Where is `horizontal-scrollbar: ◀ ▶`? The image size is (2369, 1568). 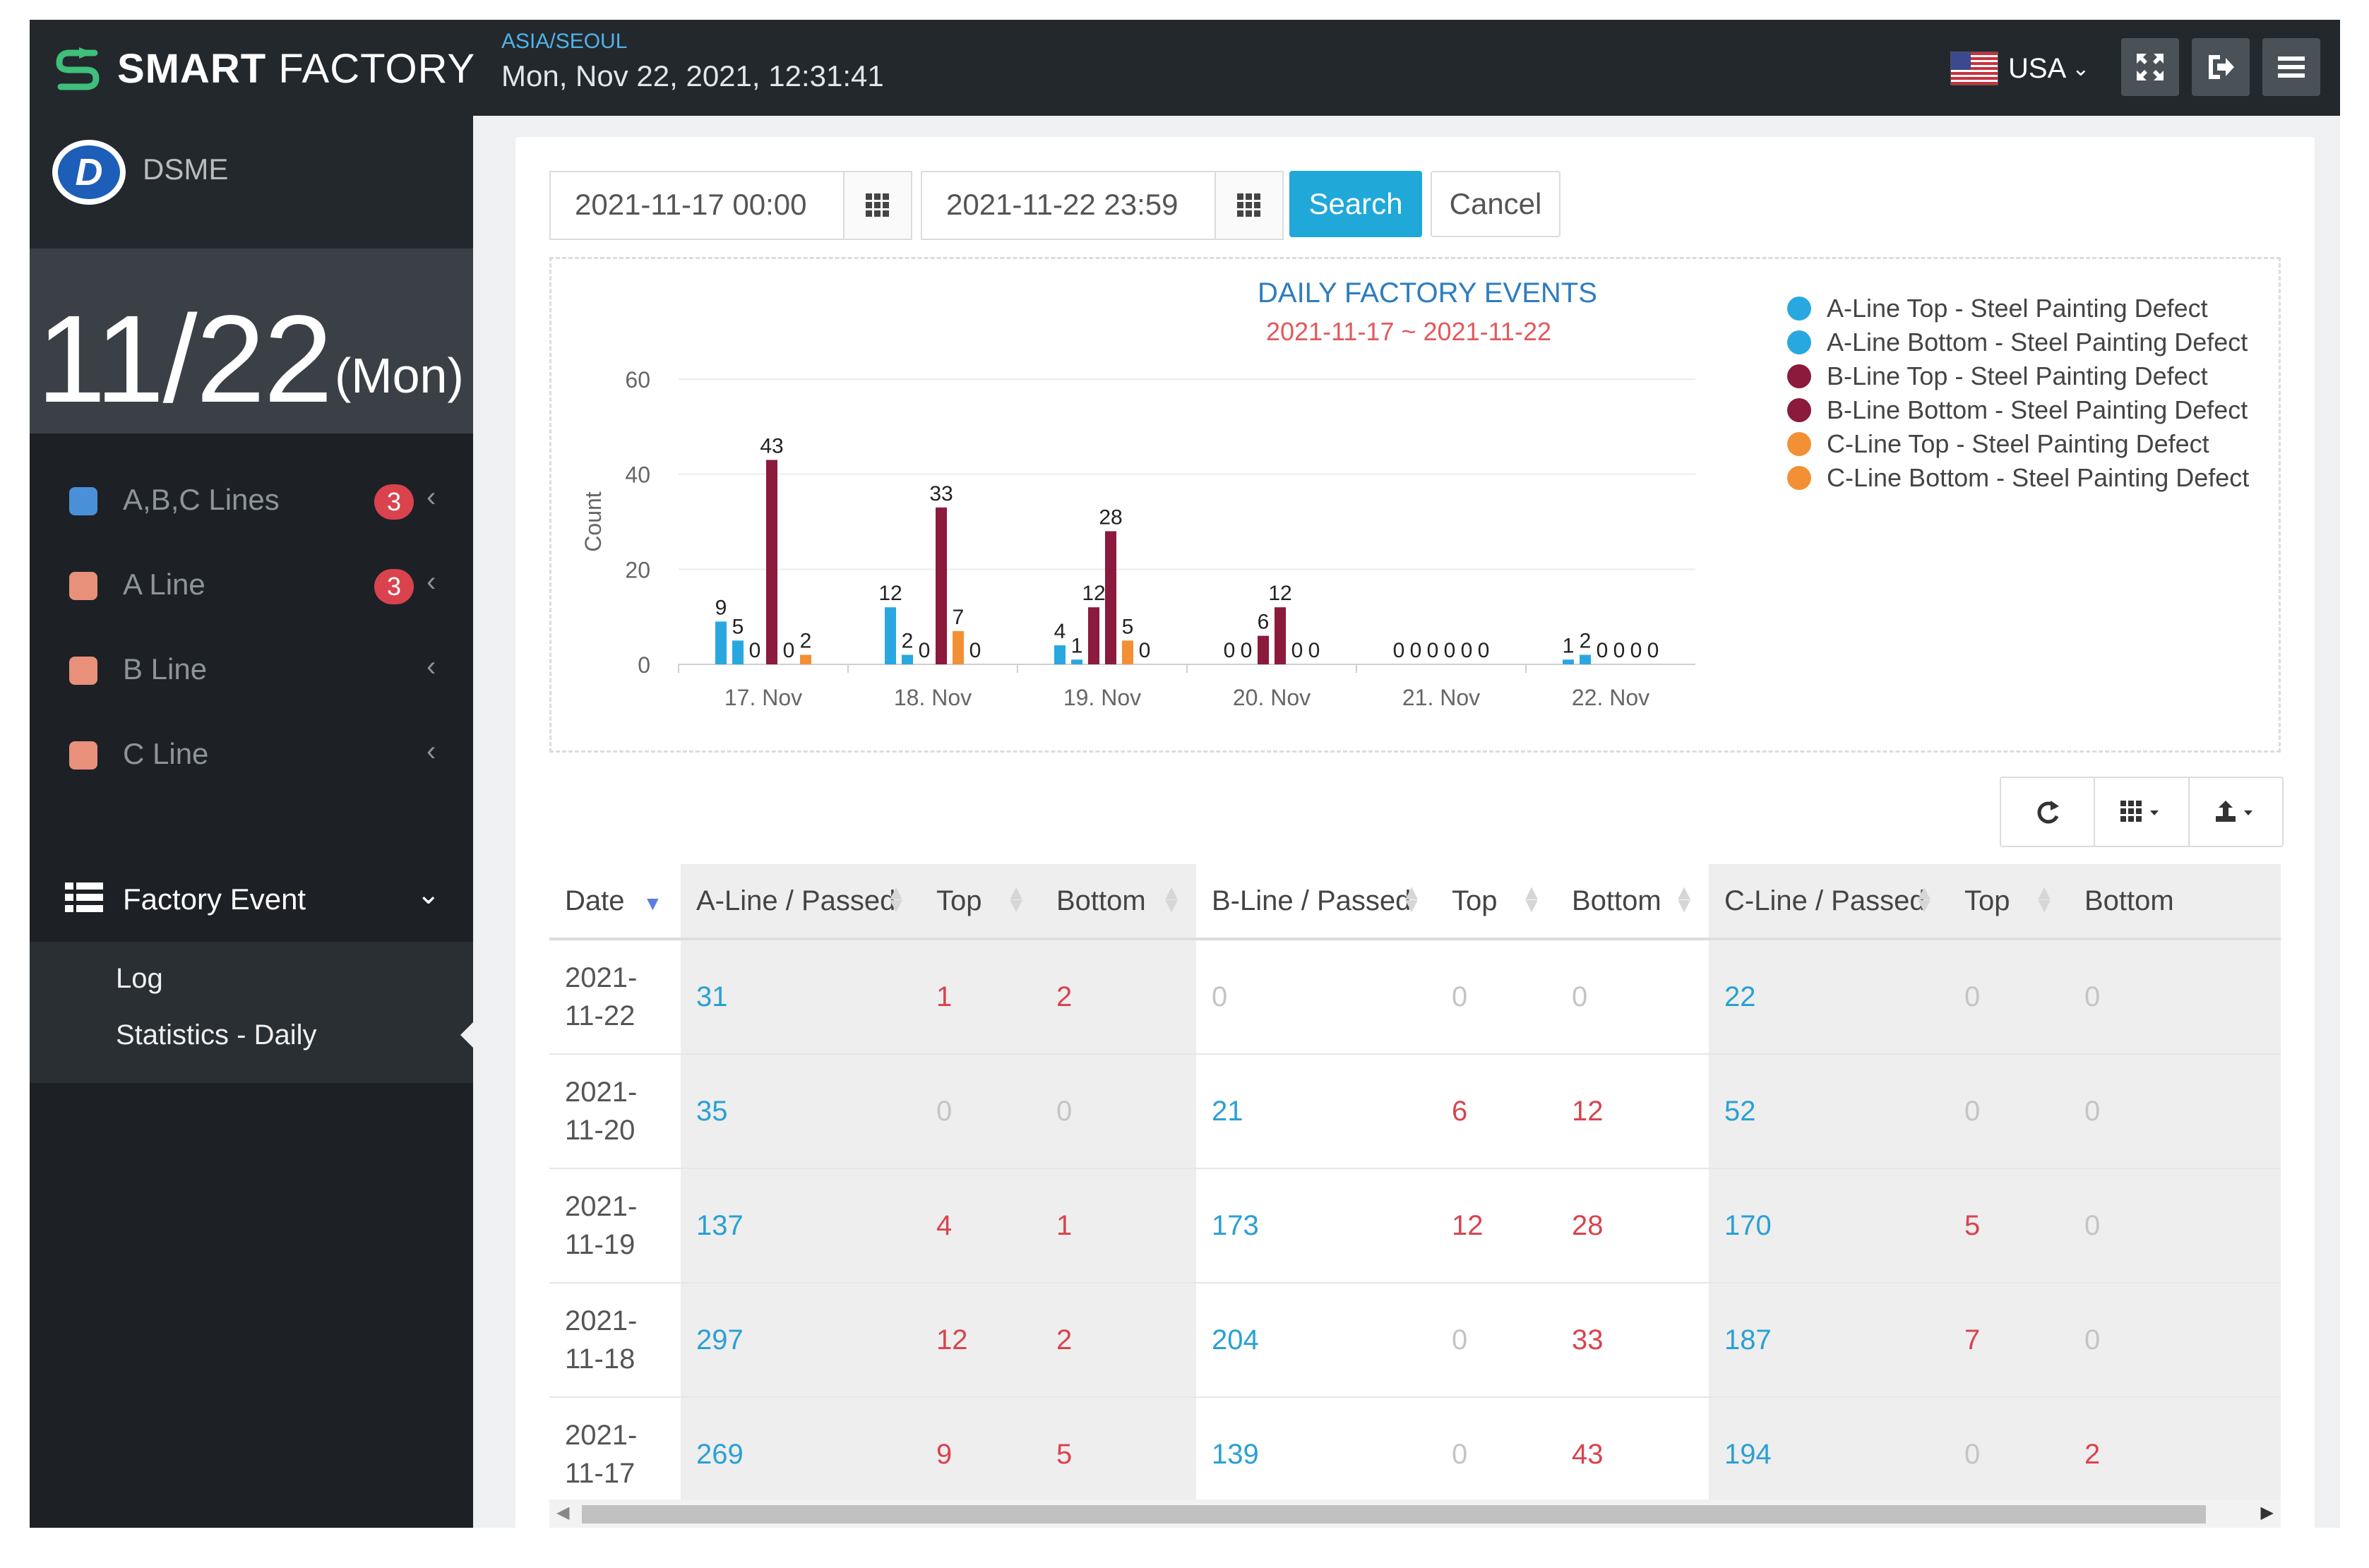
horizontal-scrollbar: ◀ ▶ is located at coordinates (1415, 1514).